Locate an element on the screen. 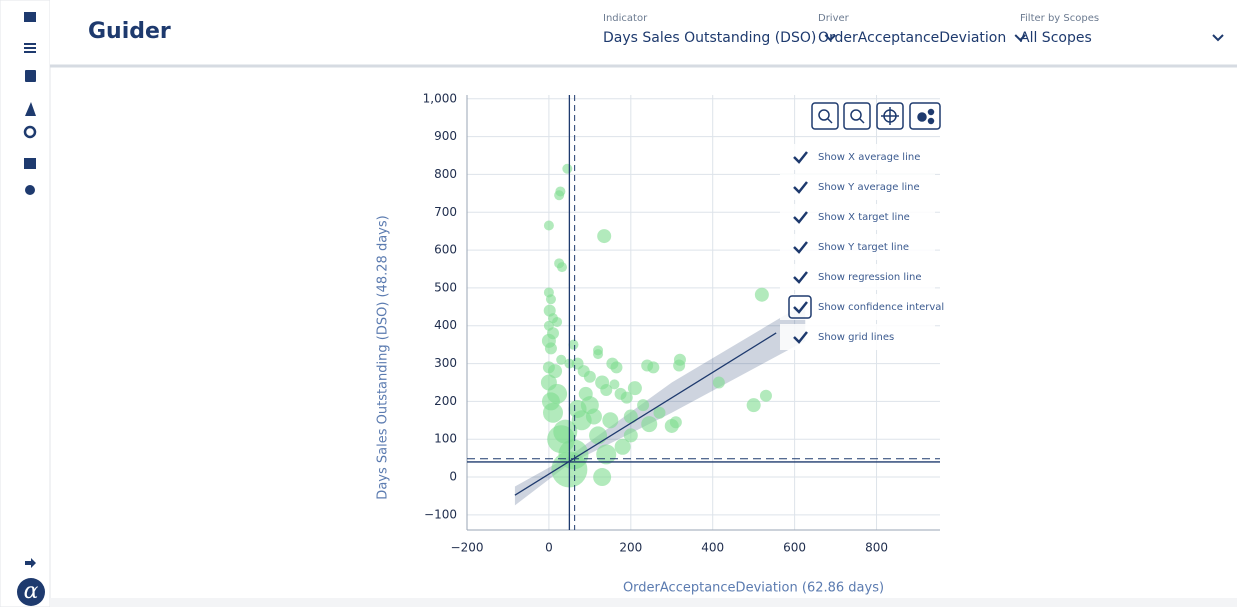  map-icon is located at coordinates (30, 17).